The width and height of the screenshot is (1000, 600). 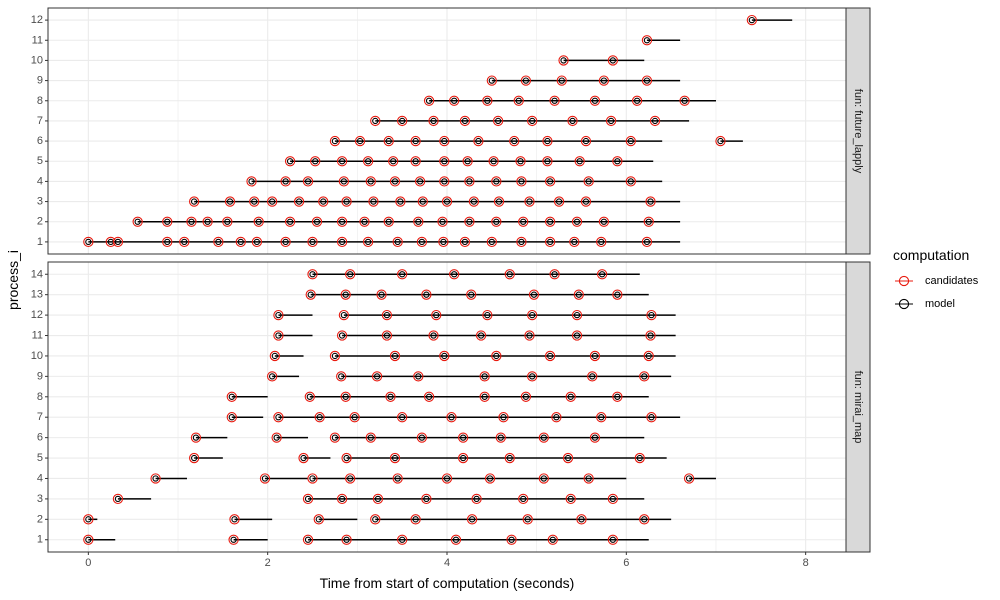 What do you see at coordinates (40, 540) in the screenshot?
I see `y-tick-label: 1` at bounding box center [40, 540].